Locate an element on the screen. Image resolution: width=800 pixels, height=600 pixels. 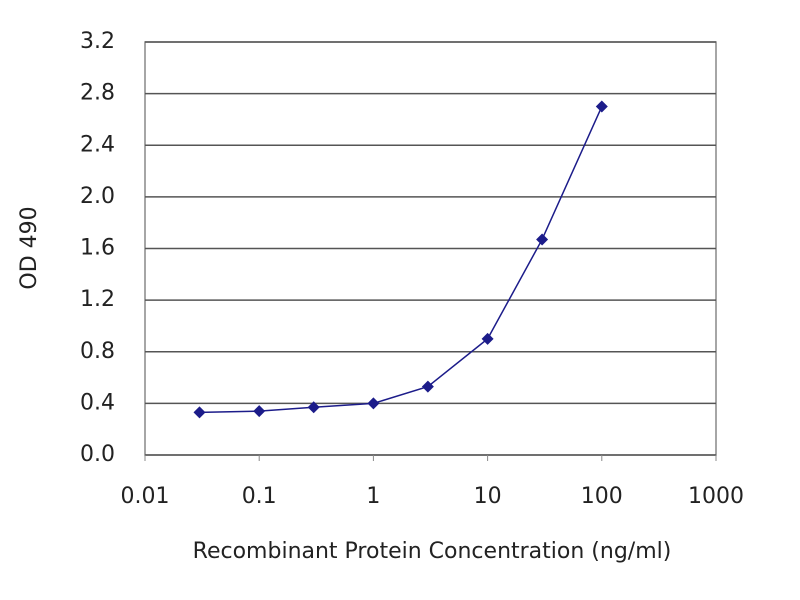
x-tick-label: 0.1 is located at coordinates (259, 496).